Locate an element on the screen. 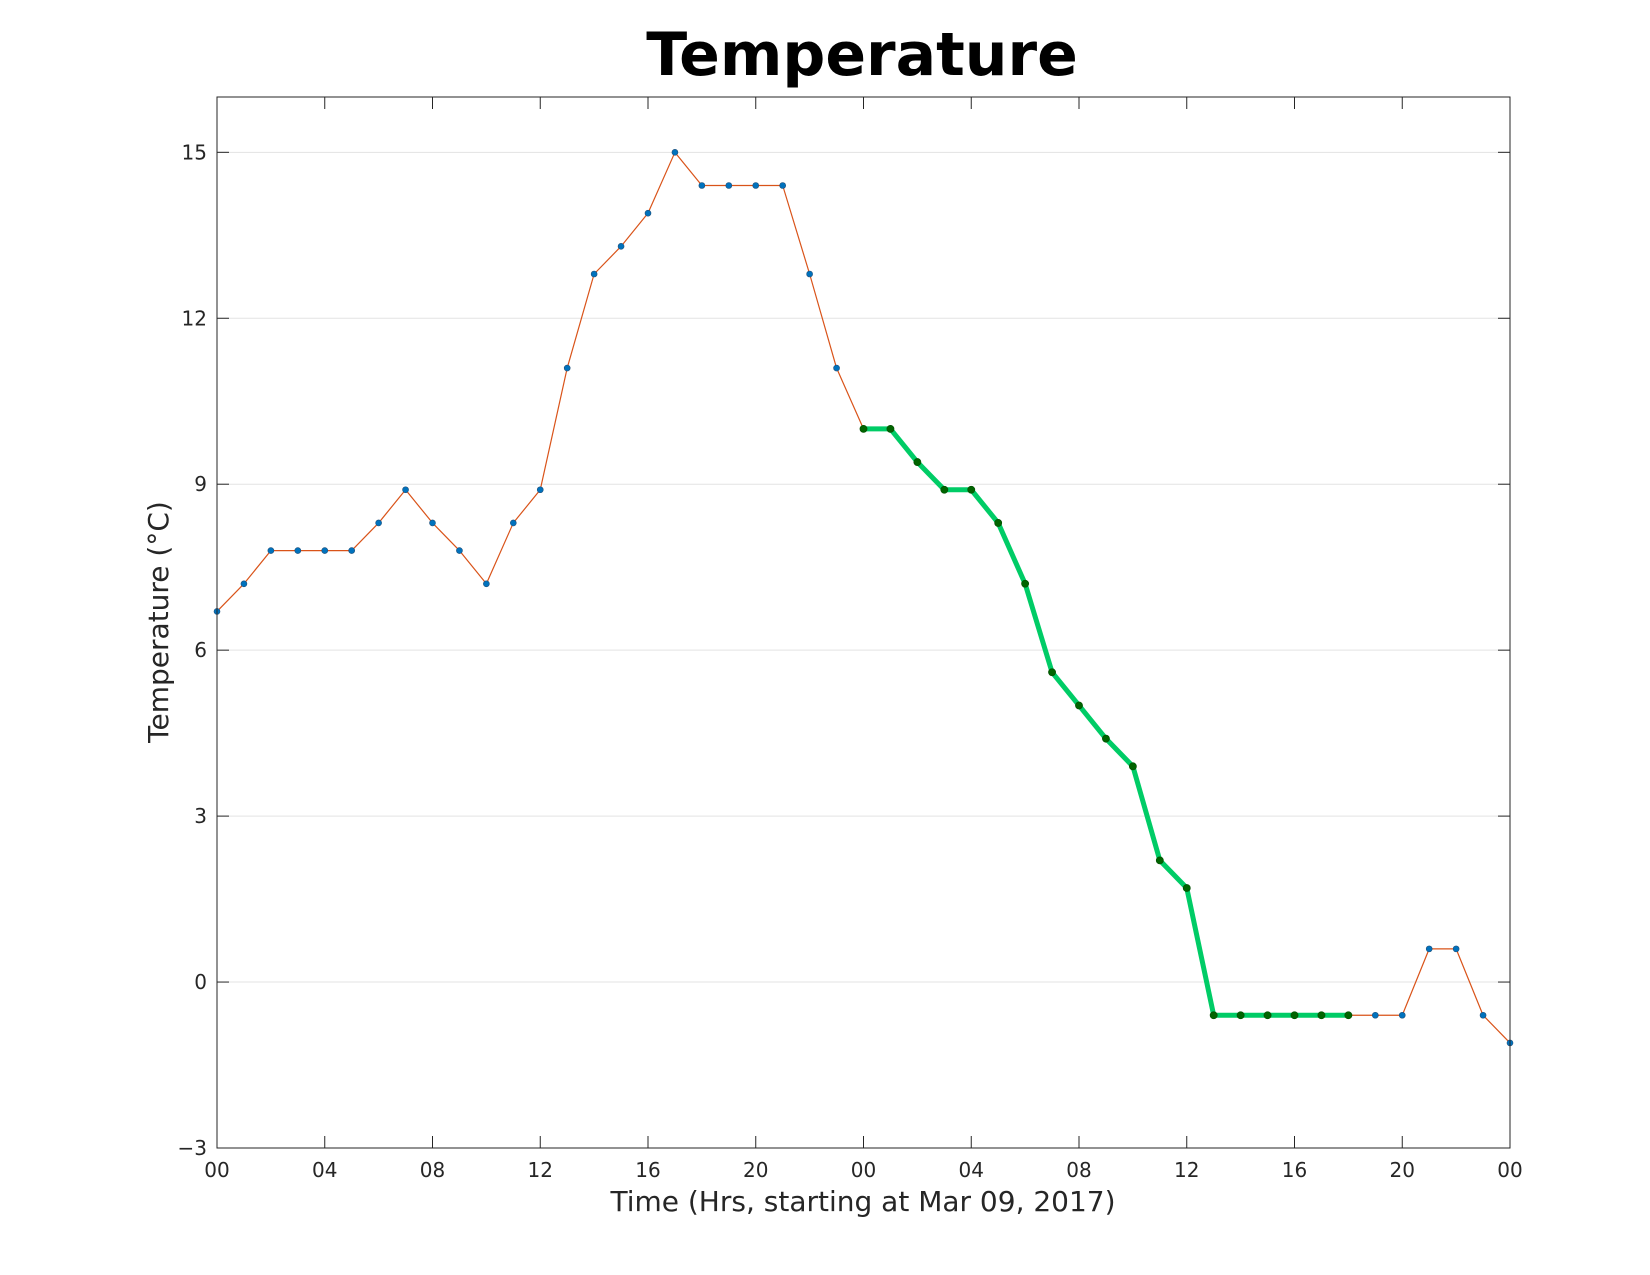 The image size is (1650, 1275). y-tick-label: −3 is located at coordinates (192, 1148).